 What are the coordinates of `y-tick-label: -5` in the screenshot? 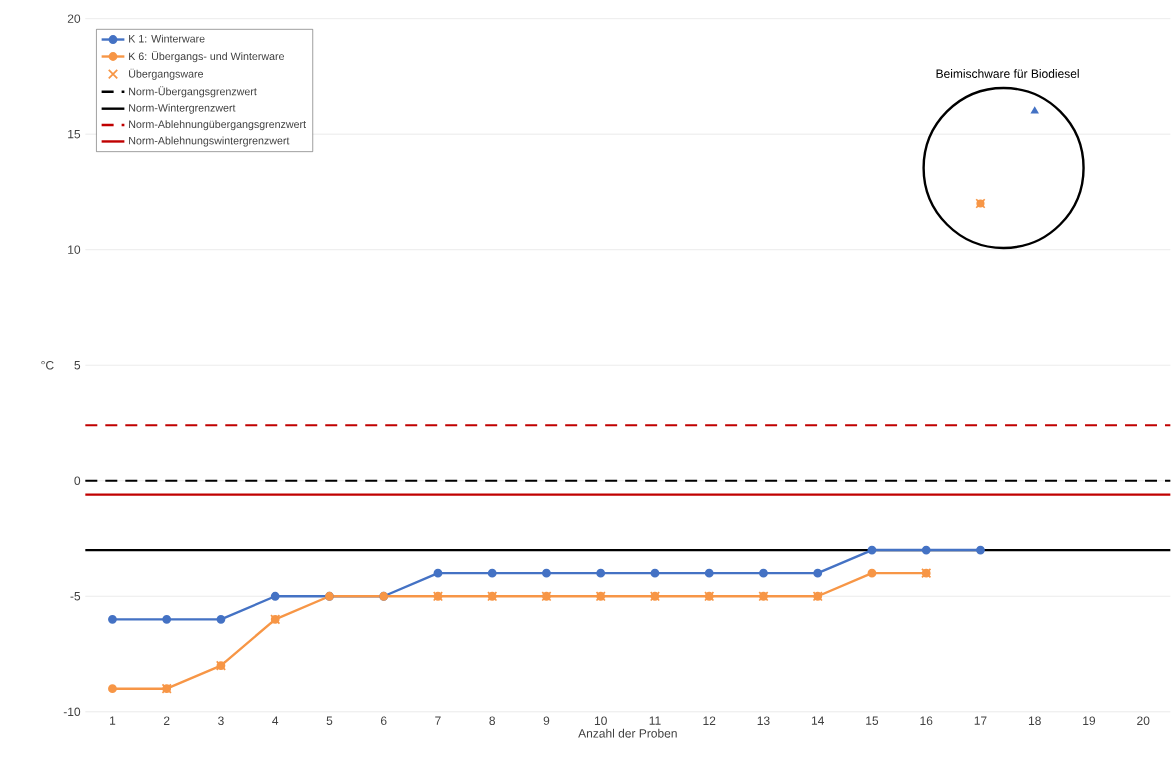 It's located at (75, 596).